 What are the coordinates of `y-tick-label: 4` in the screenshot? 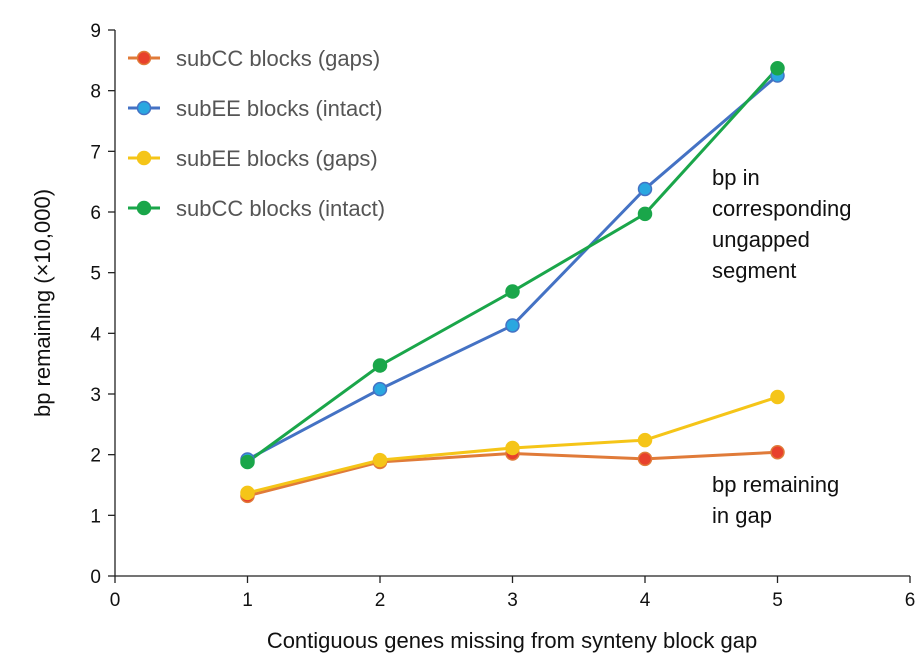 It's located at (95, 334).